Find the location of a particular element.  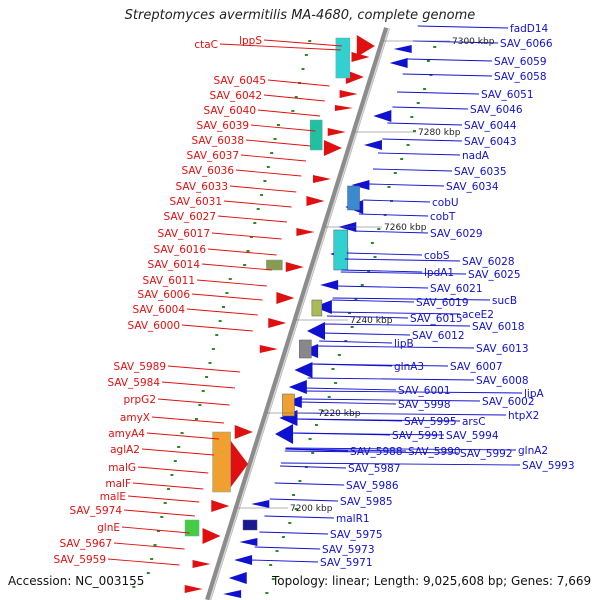

left-gene-label: SAV_5974 is located at coordinates (95, 511).